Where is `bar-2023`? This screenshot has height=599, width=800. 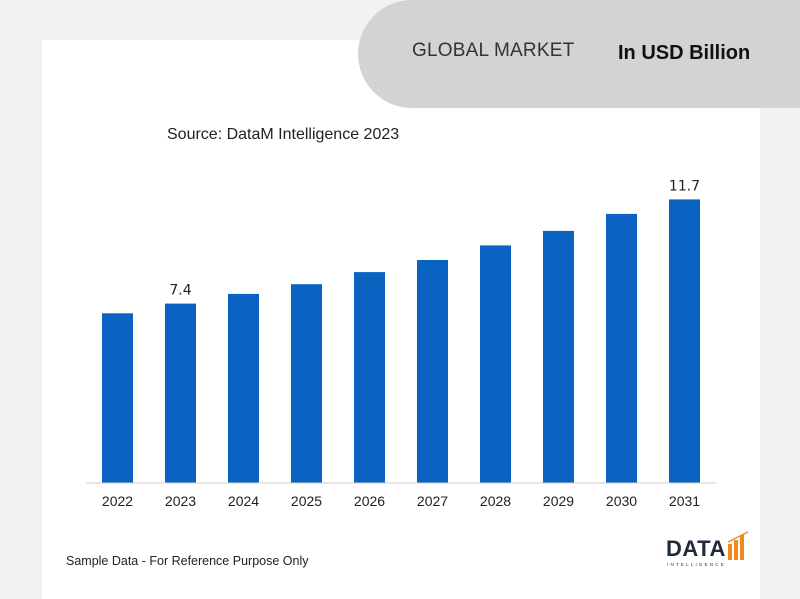 bar-2023 is located at coordinates (180, 393).